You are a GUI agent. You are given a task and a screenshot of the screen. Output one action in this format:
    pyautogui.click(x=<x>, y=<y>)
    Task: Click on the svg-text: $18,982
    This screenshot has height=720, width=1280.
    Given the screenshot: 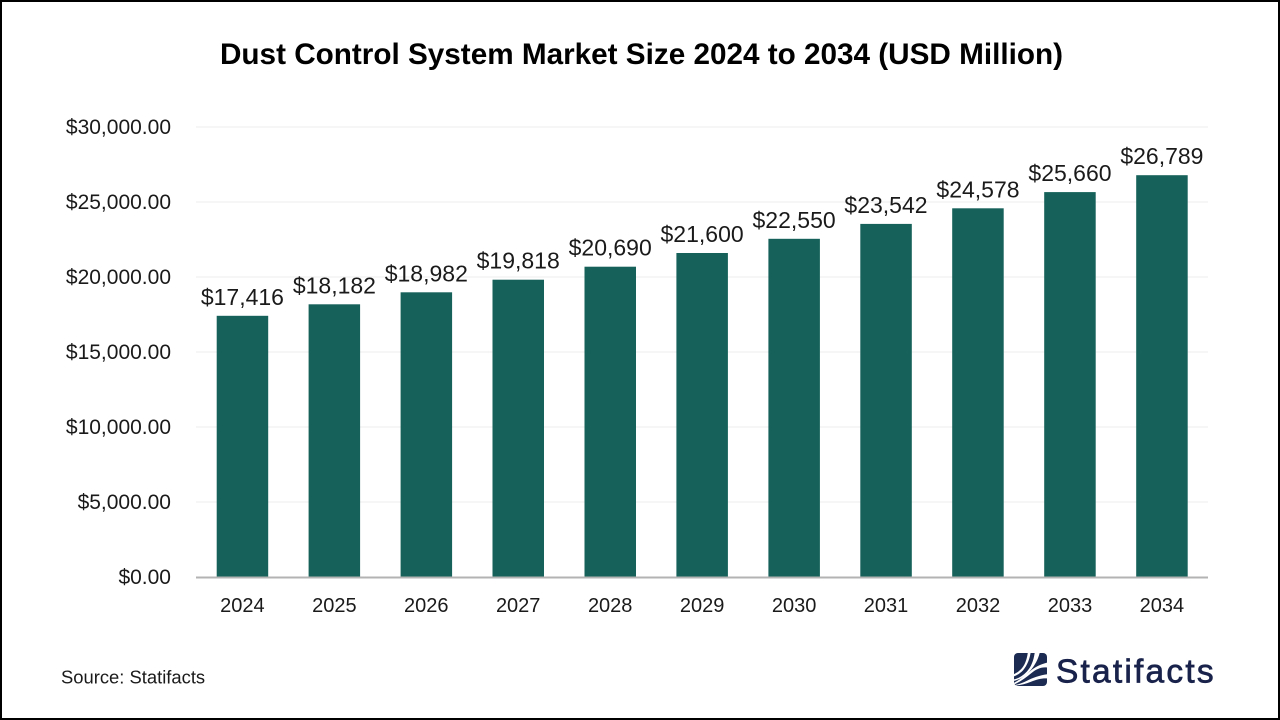 What is the action you would take?
    pyautogui.click(x=426, y=273)
    